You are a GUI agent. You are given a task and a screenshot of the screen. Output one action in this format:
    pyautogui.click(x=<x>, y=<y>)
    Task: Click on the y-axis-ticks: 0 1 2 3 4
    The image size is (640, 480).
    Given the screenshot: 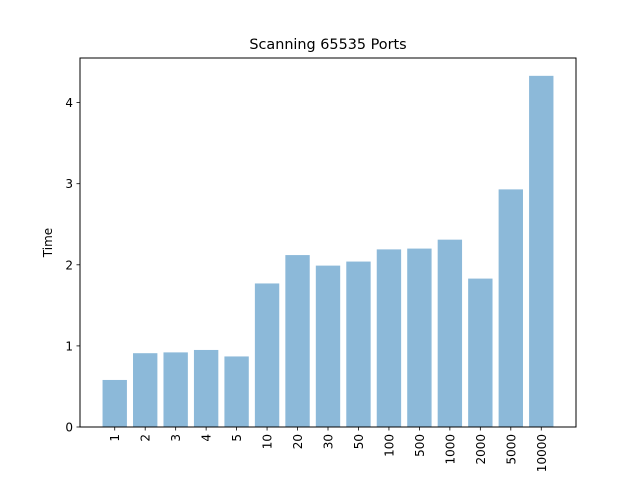 What is the action you would take?
    pyautogui.click(x=72, y=265)
    